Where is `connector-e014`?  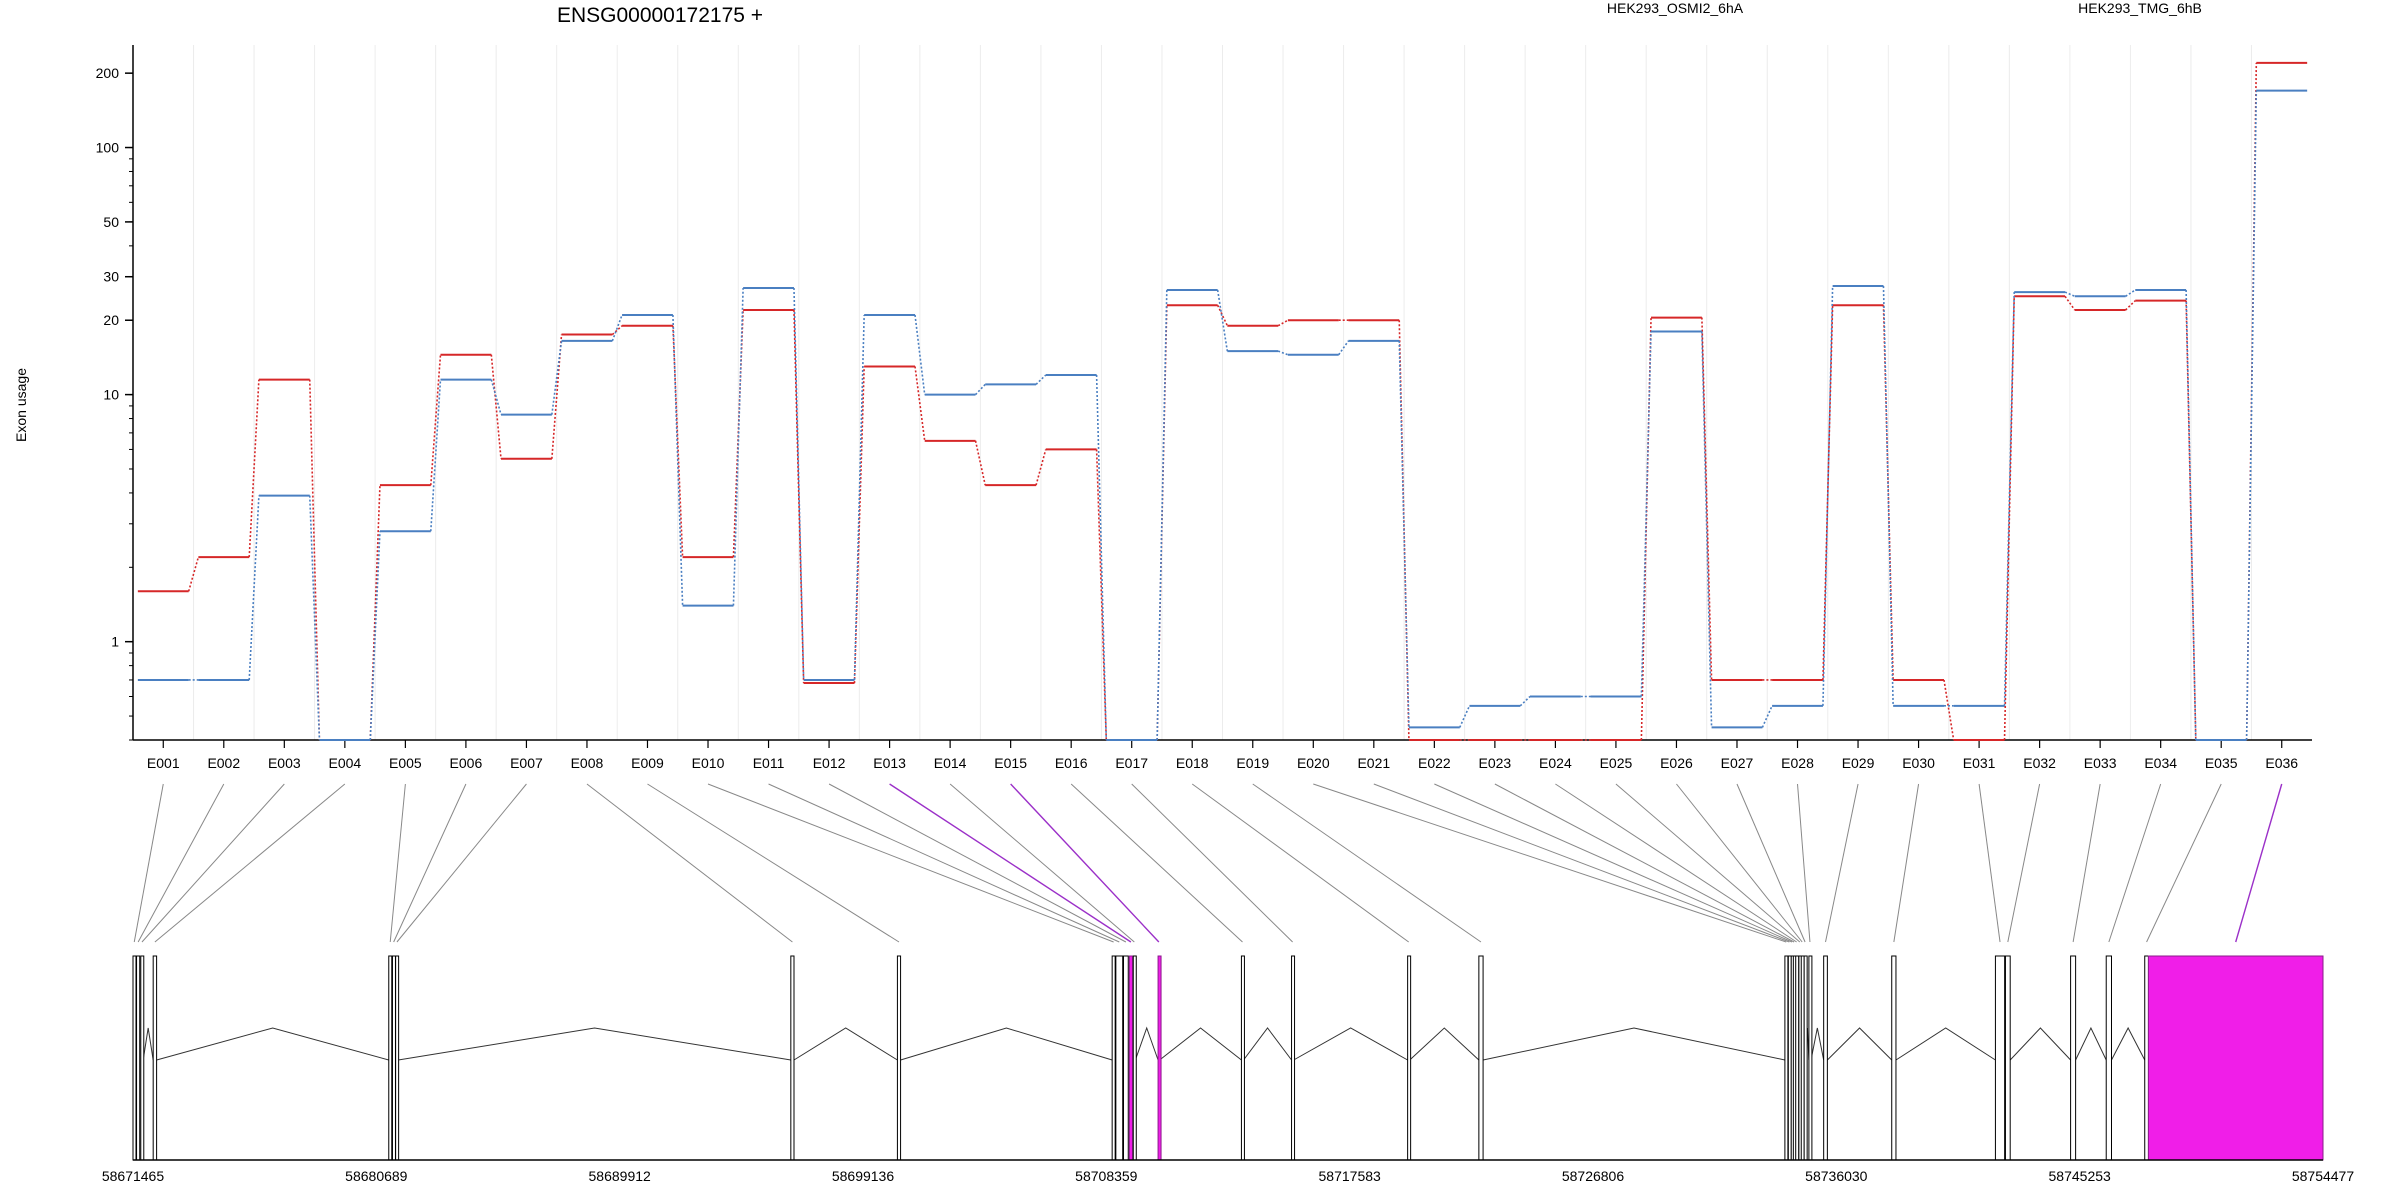 connector-e014 is located at coordinates (1042, 863).